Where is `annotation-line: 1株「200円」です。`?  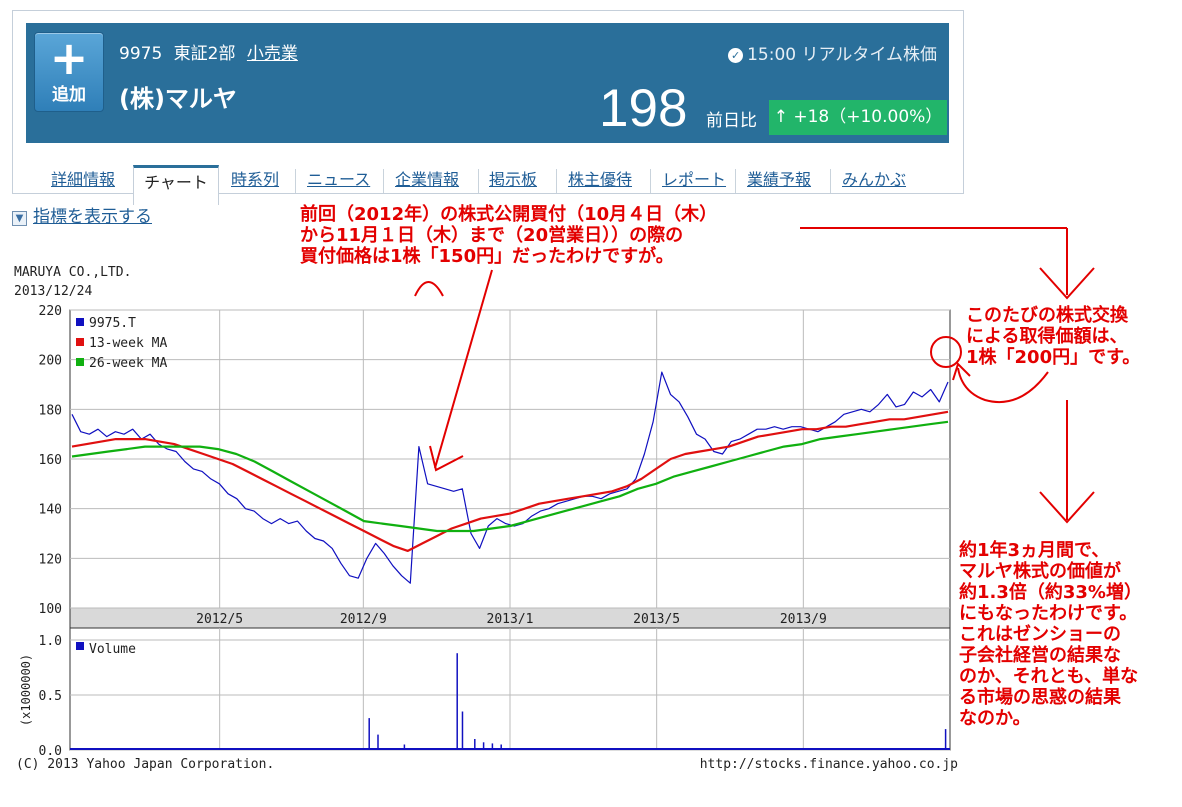 annotation-line: 1株「200円」です。 is located at coordinates (1053, 357).